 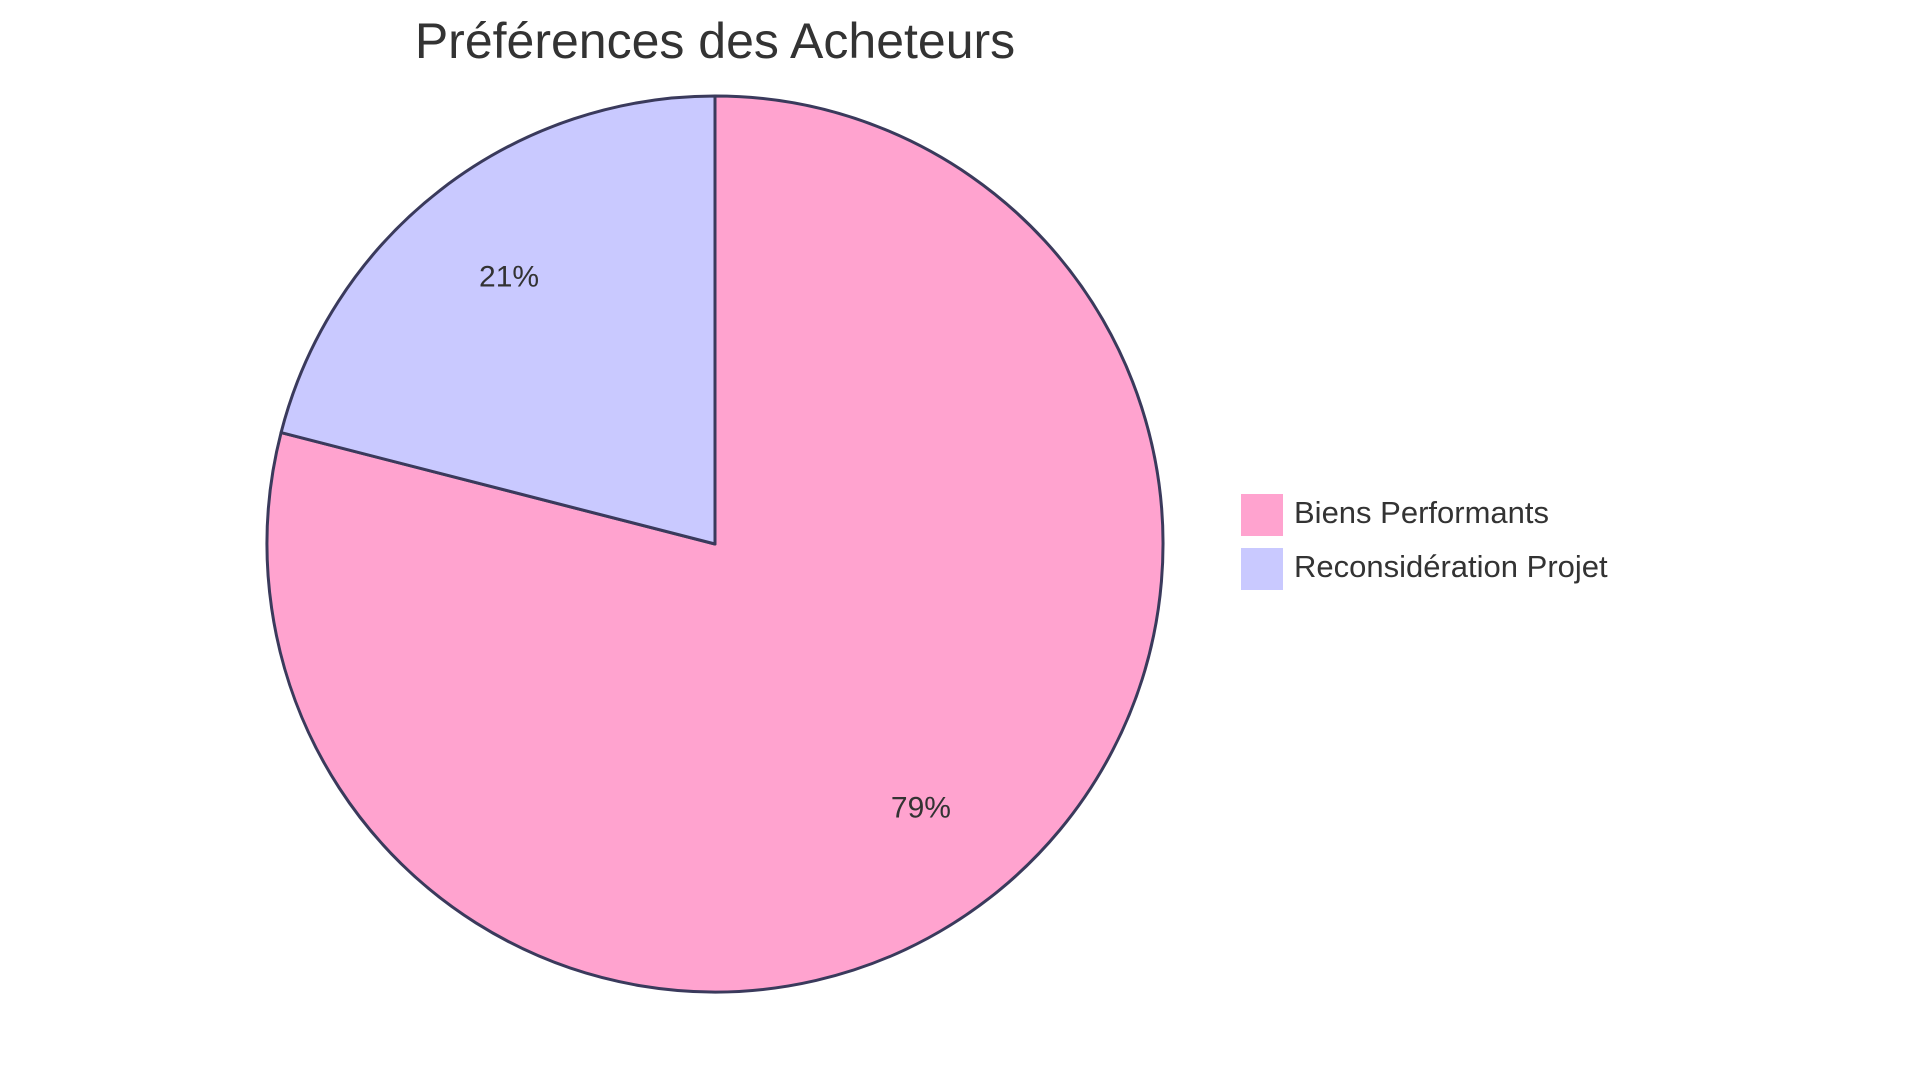 What do you see at coordinates (1423, 542) in the screenshot?
I see `legend: Biens Performants Reconsidération Projet` at bounding box center [1423, 542].